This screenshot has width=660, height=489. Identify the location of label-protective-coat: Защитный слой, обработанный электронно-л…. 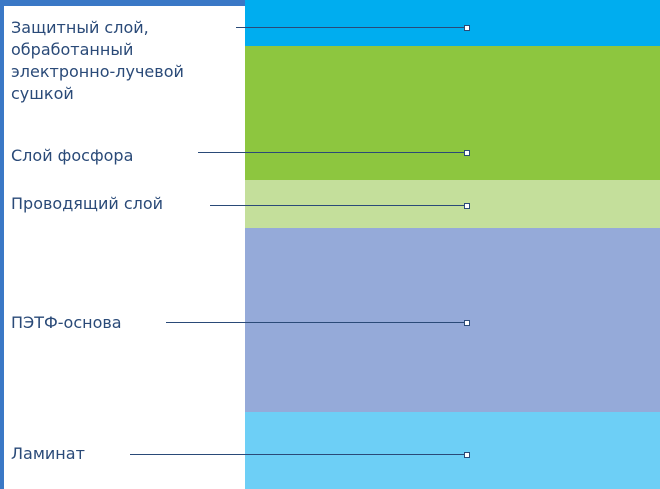
(97, 61).